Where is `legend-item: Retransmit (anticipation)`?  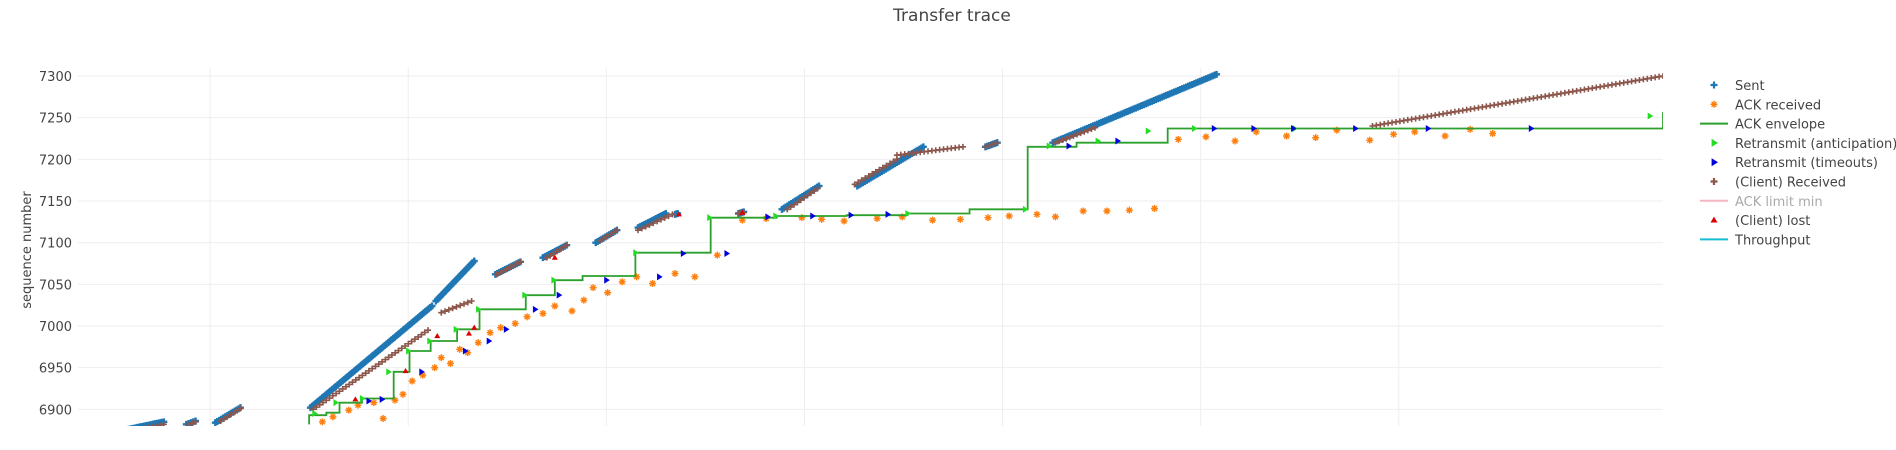 legend-item: Retransmit (anticipation) is located at coordinates (1803, 144).